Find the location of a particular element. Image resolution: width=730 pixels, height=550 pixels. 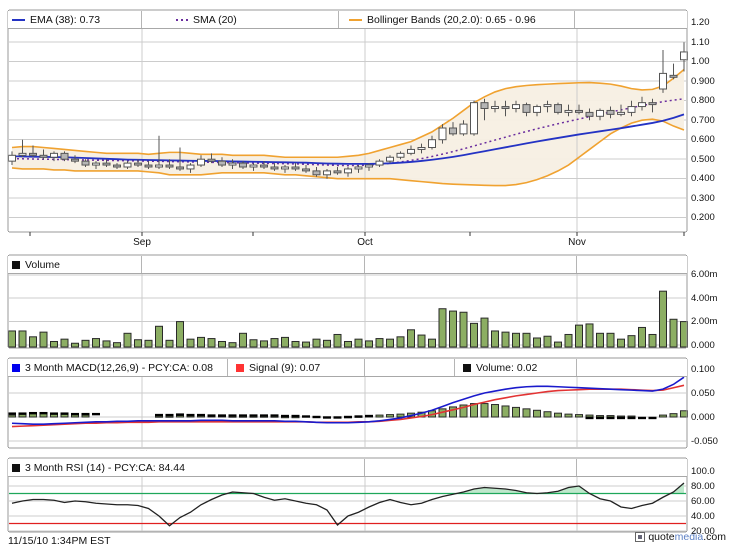

macd-legend-label: 3 Month MACD(12,26,9) - PCY:CA: 0.08 is located at coordinates (119, 367).